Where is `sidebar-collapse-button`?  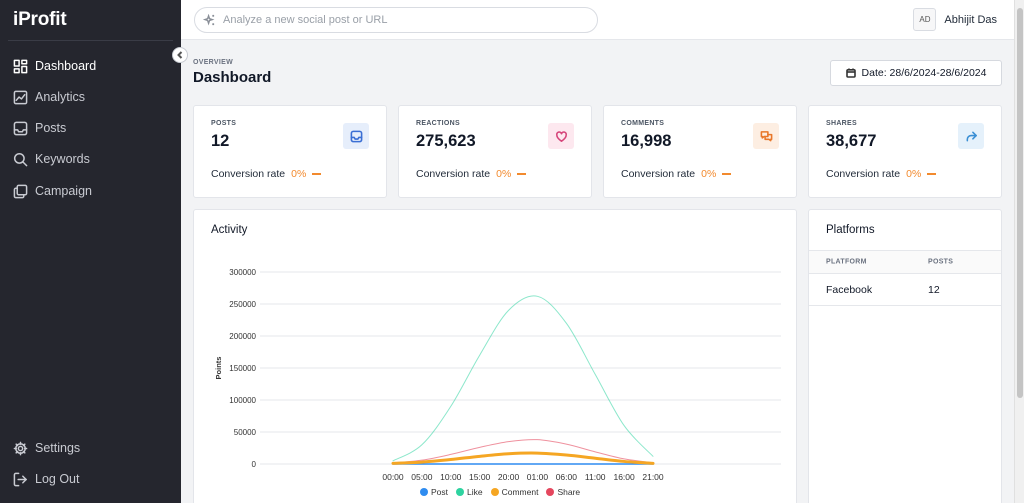
sidebar-collapse-button is located at coordinates (180, 55).